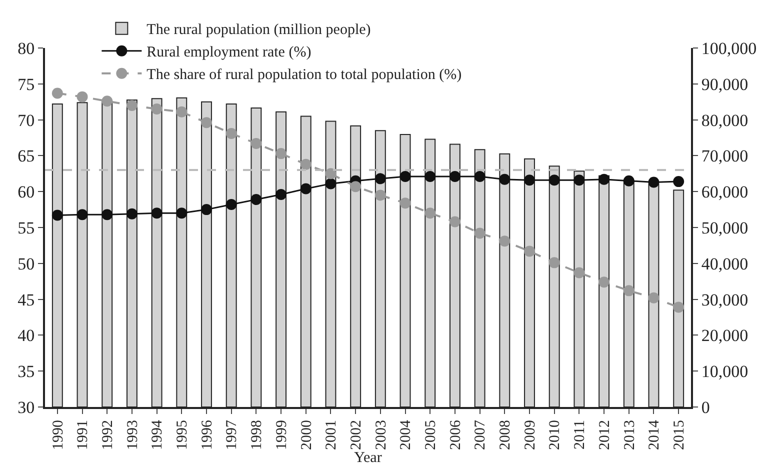  I want to click on y2-tick-label: 70,000, so click(724, 156).